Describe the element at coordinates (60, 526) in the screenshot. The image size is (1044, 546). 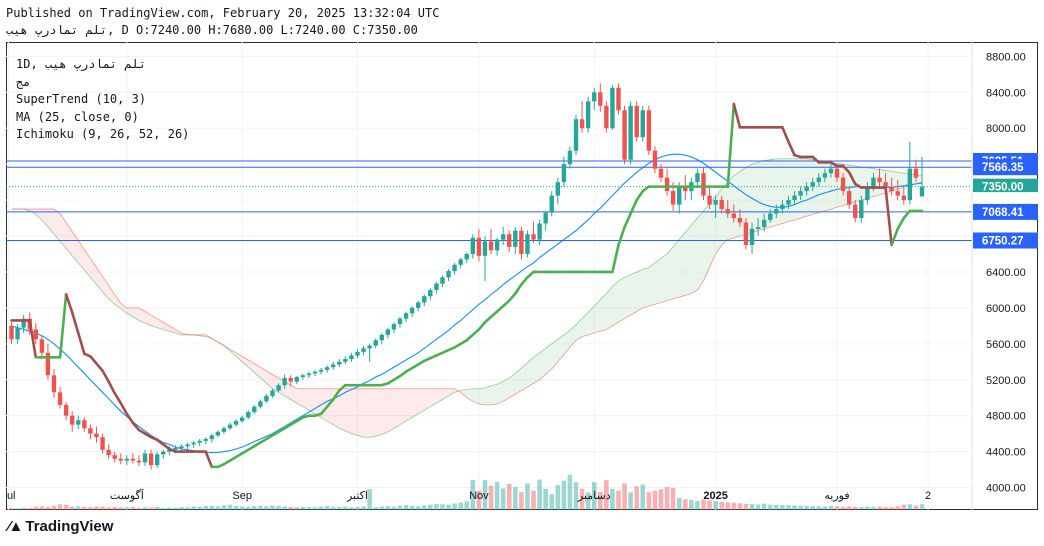
I see `tradingview-logo: ⁄▲ TradingView` at that location.